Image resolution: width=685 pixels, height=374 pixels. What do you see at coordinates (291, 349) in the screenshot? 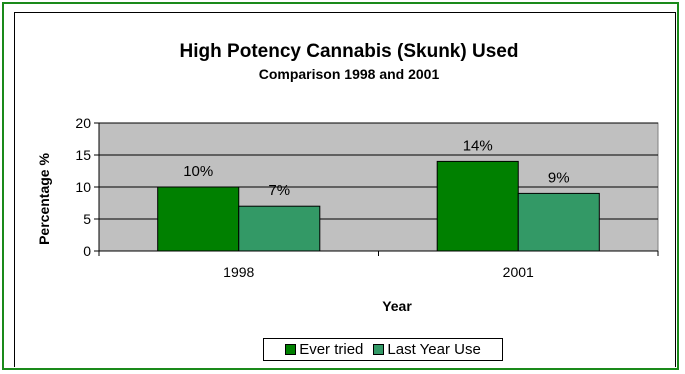
I see `legend-swatch-ever-tried` at bounding box center [291, 349].